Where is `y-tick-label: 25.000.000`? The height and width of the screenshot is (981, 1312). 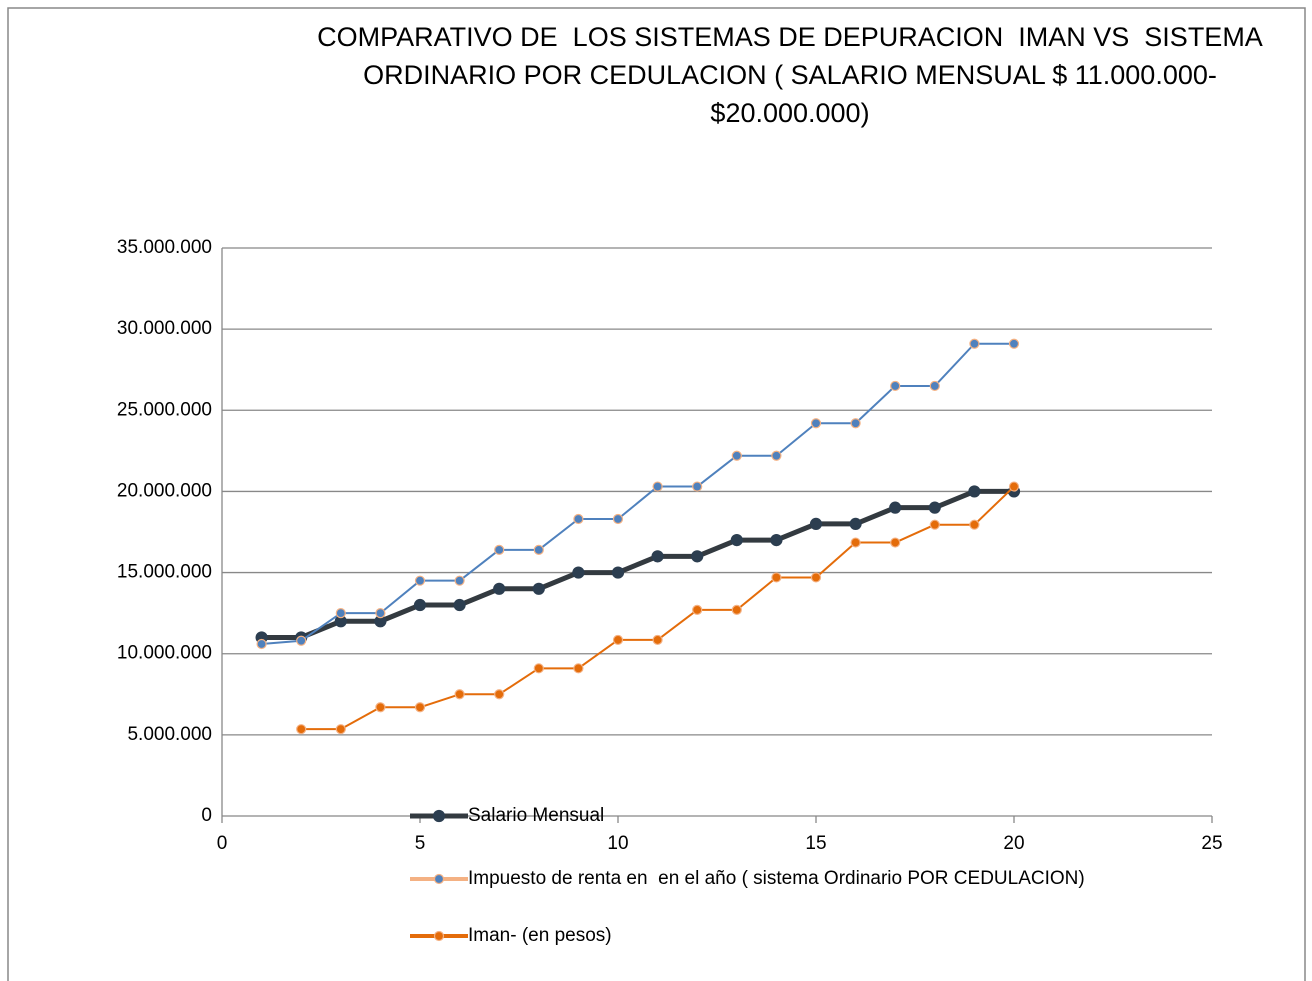 y-tick-label: 25.000.000 is located at coordinates (164, 409).